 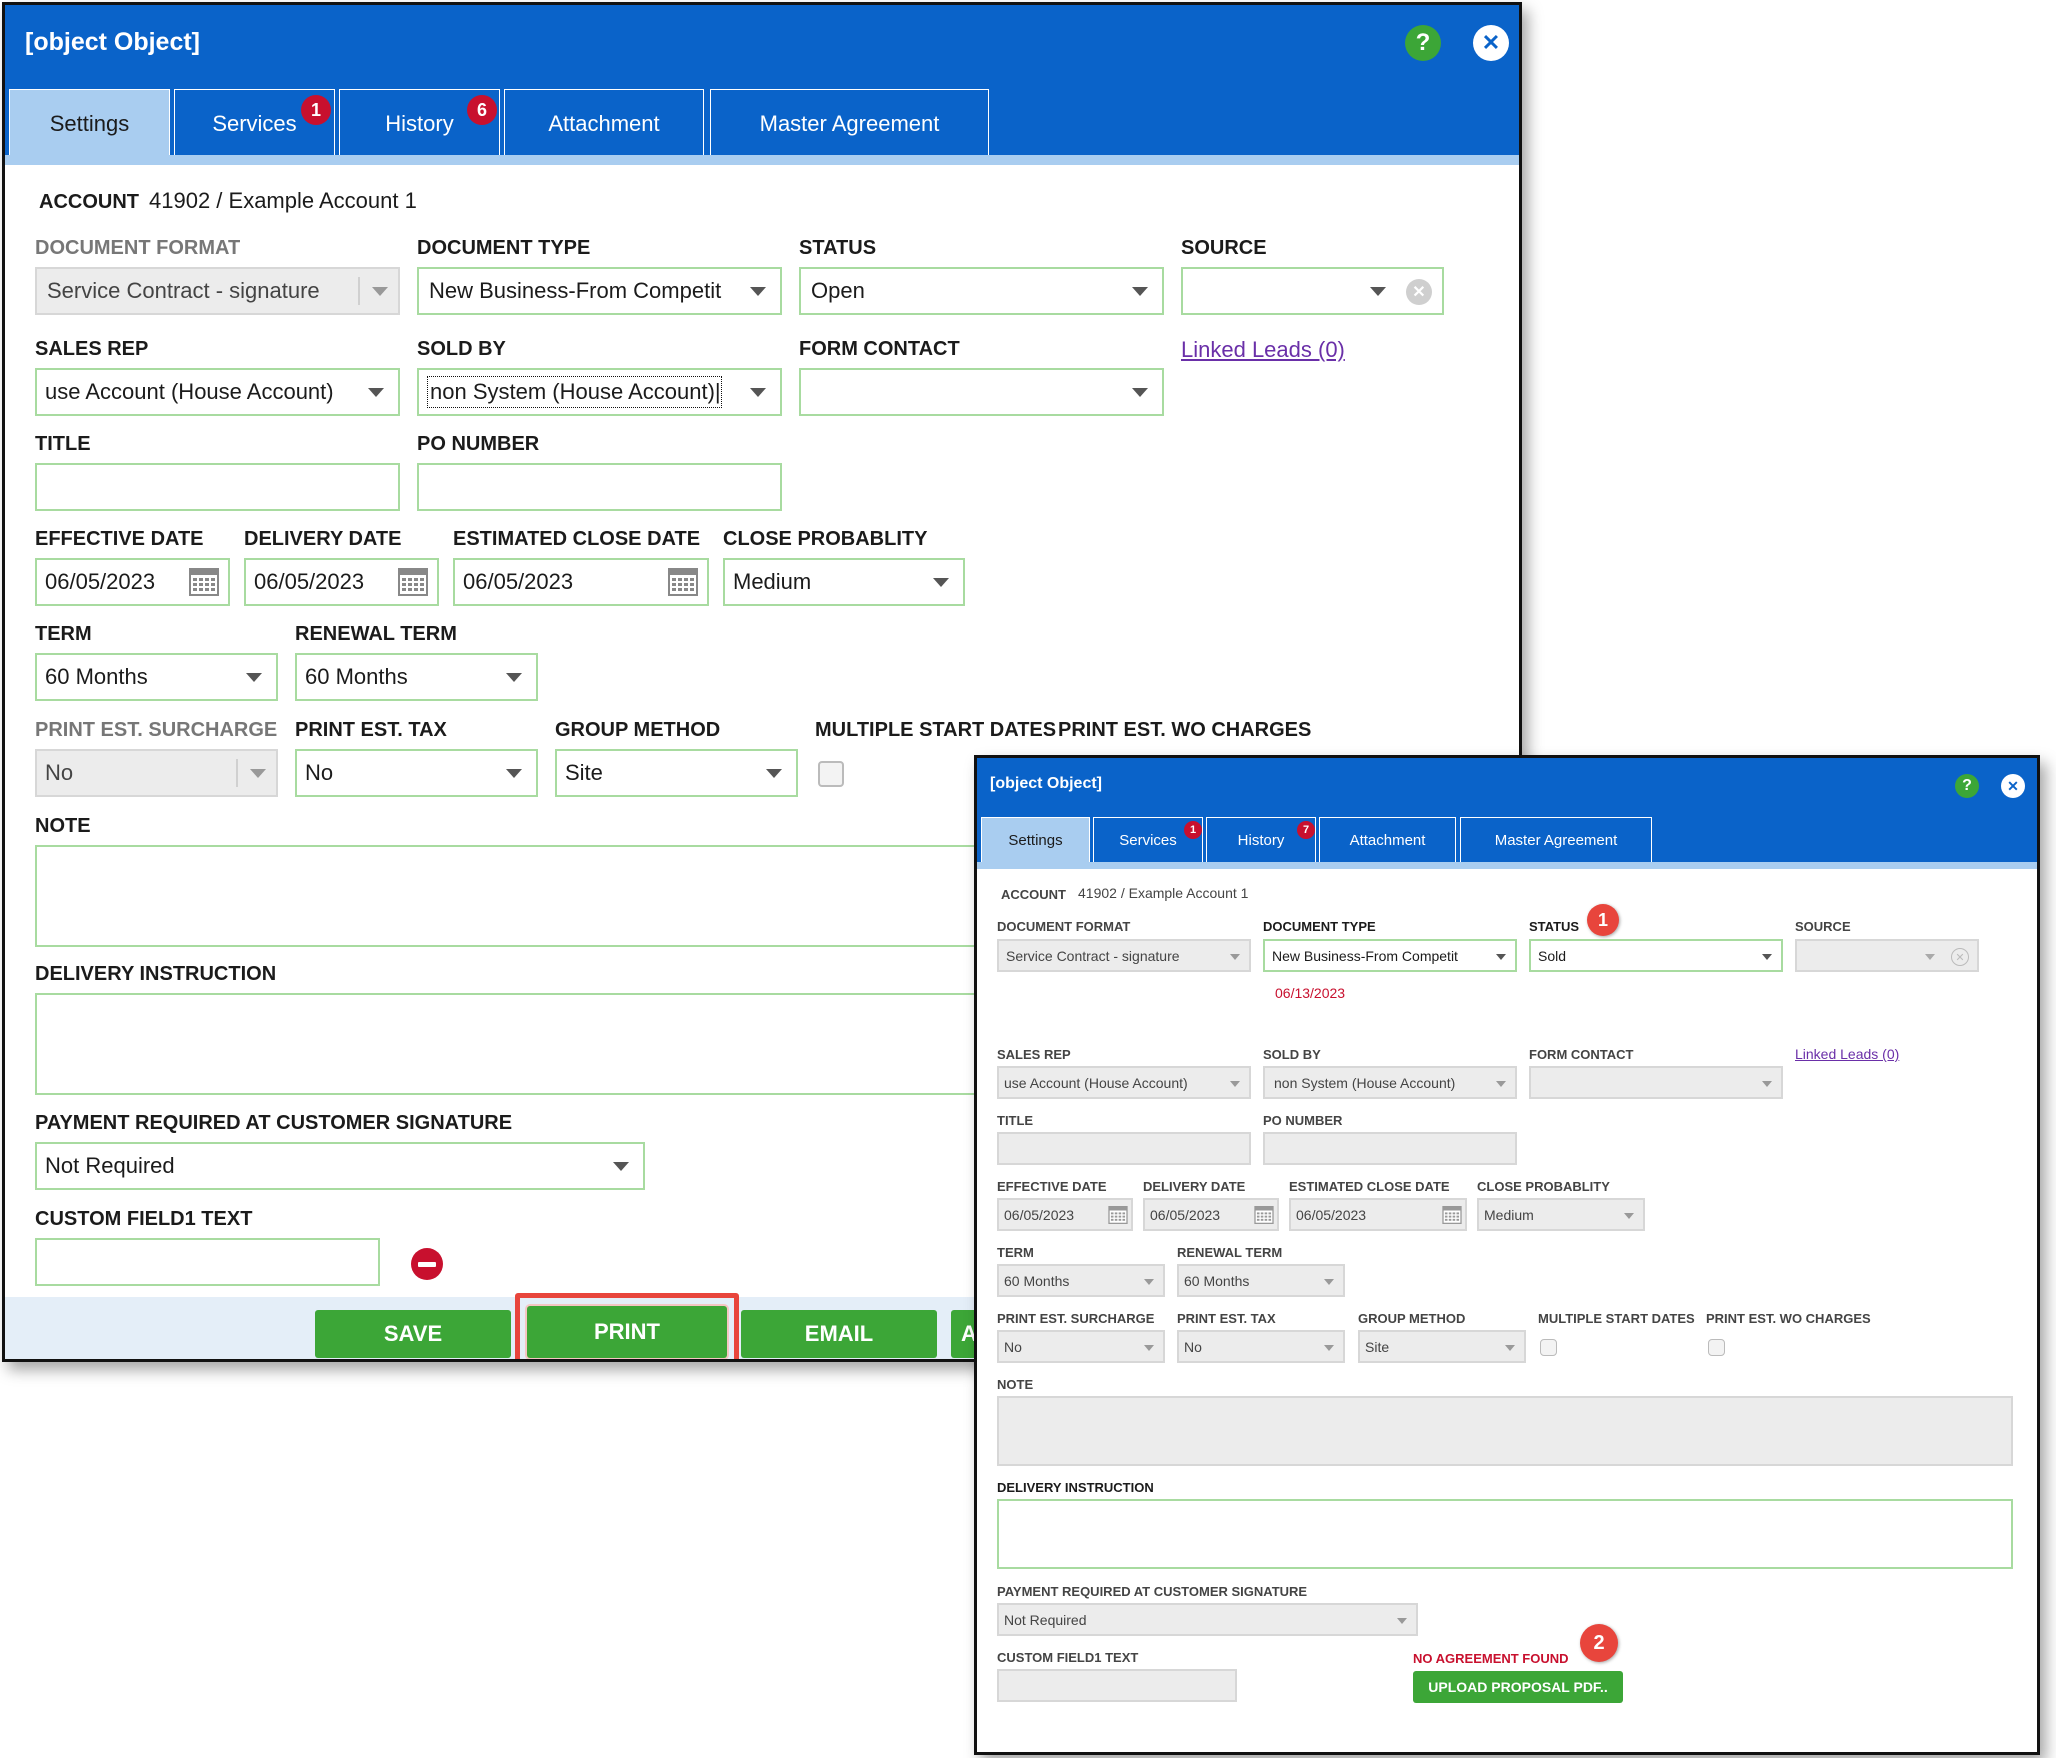 I want to click on save-button: SAVE, so click(x=413, y=1334).